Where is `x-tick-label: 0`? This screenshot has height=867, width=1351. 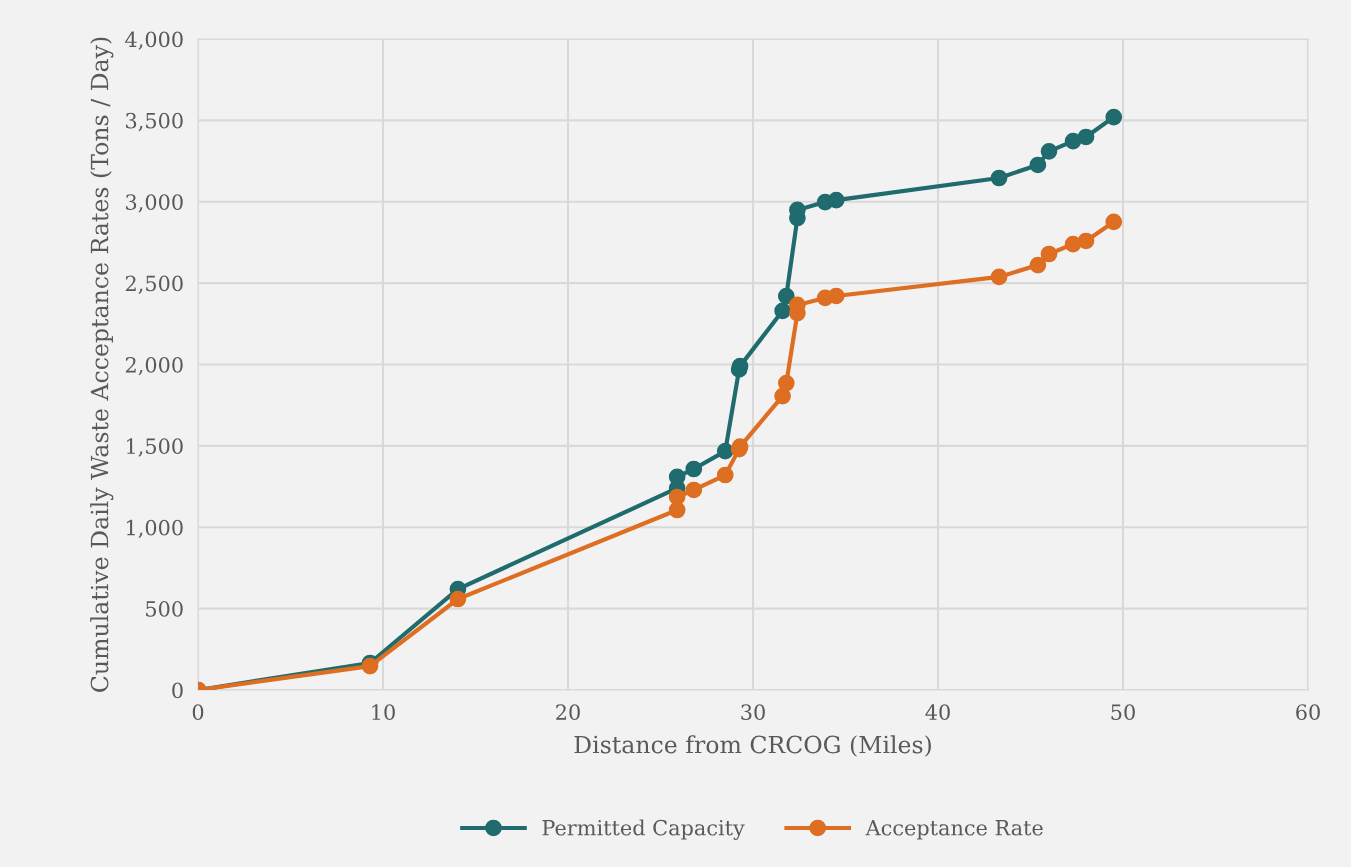
x-tick-label: 0 is located at coordinates (198, 712).